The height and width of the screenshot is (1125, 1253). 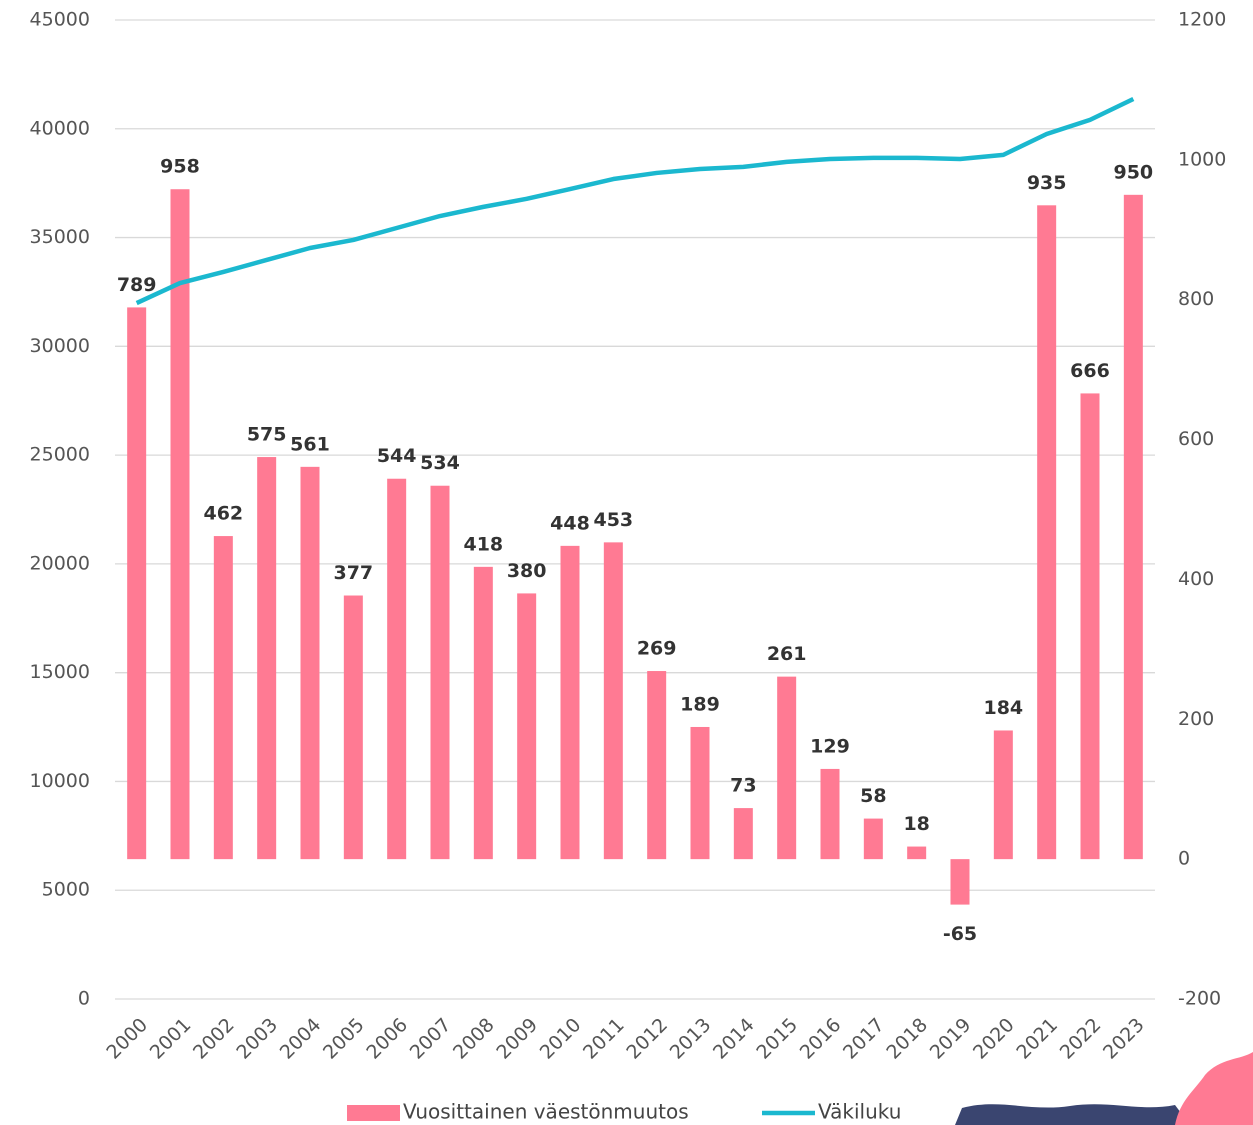 I want to click on y-tick-label: 45000, so click(x=60, y=20).